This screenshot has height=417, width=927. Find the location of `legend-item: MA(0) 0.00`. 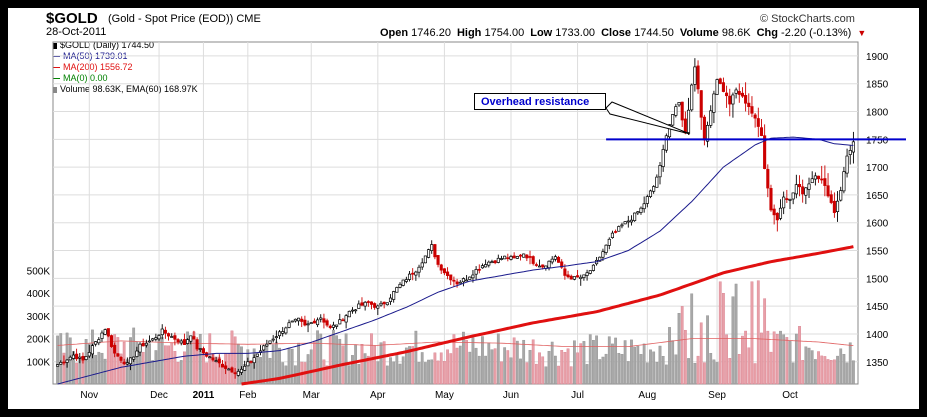

legend-item: MA(0) 0.00 is located at coordinates (125, 78).